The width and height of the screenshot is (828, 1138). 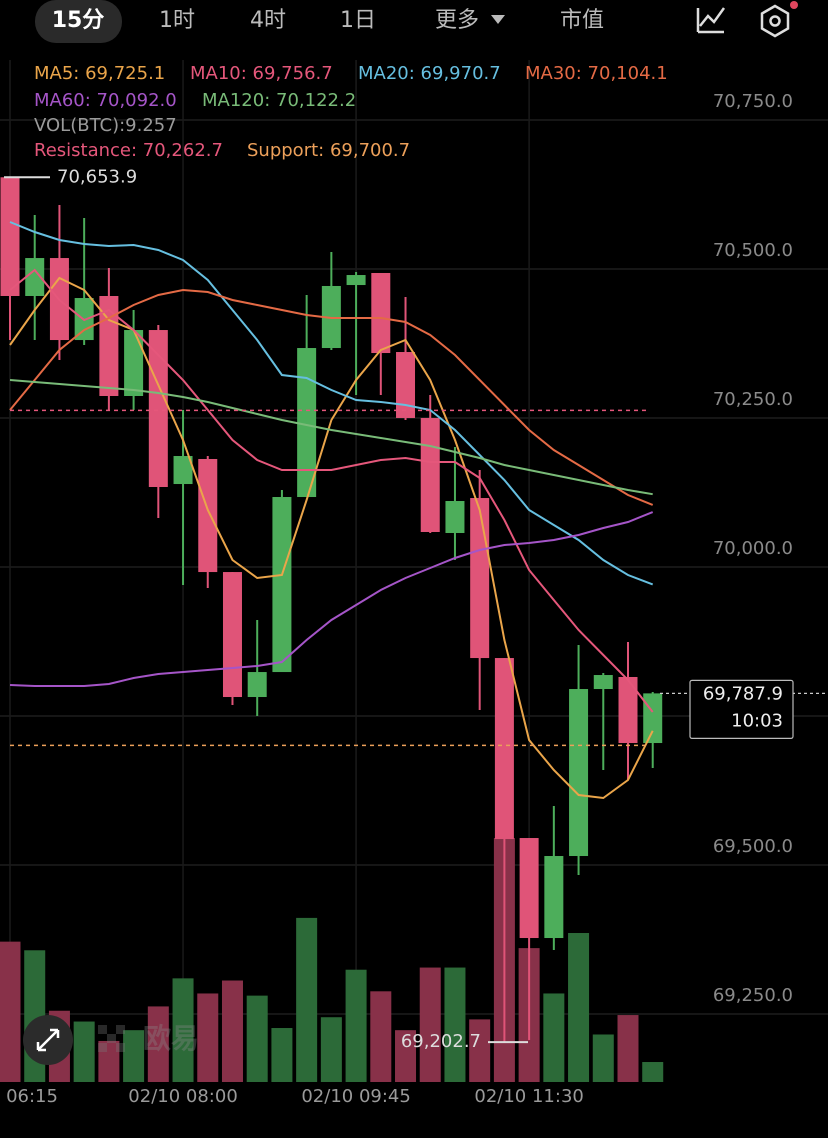 I want to click on hexagon-icon, so click(x=775, y=21).